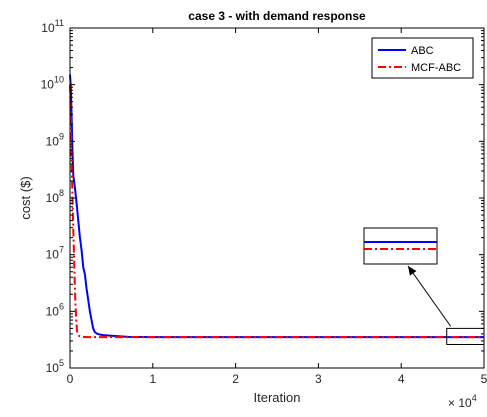  What do you see at coordinates (70, 379) in the screenshot?
I see `x-tick-label-0: 0` at bounding box center [70, 379].